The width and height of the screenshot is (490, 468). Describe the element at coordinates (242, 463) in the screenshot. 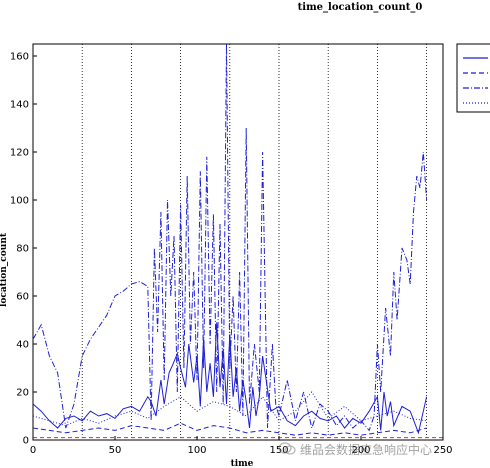

I see `x-axis-label: time` at that location.